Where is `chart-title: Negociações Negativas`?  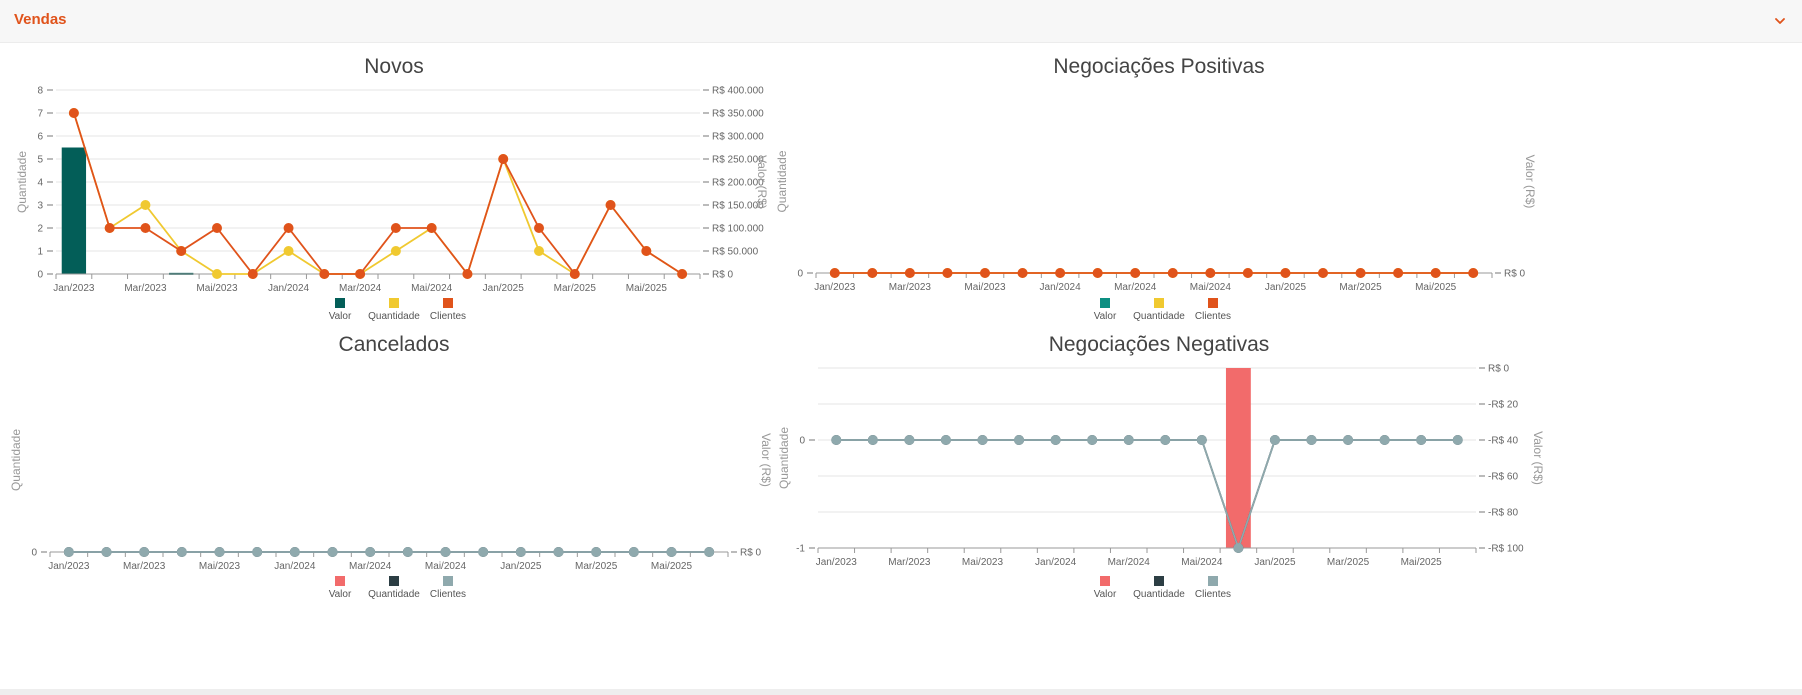 chart-title: Negociações Negativas is located at coordinates (1159, 344).